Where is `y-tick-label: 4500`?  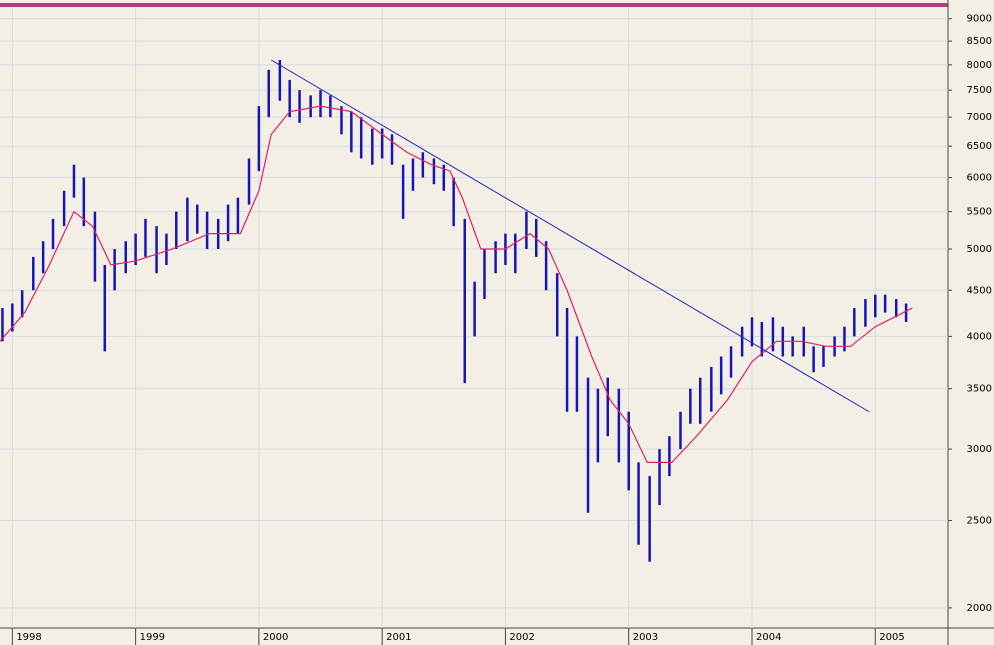 y-tick-label: 4500 is located at coordinates (979, 290).